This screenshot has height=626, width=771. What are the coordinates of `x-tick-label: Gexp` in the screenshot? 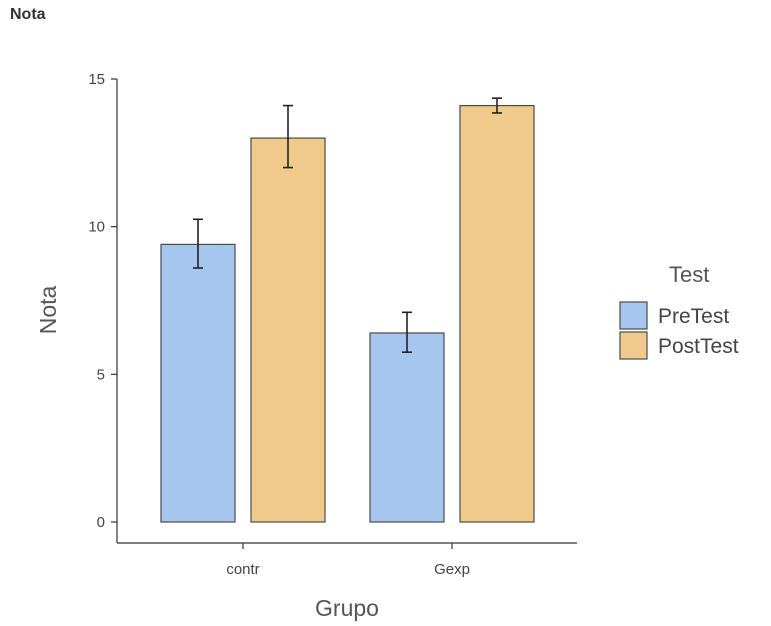 It's located at (452, 569).